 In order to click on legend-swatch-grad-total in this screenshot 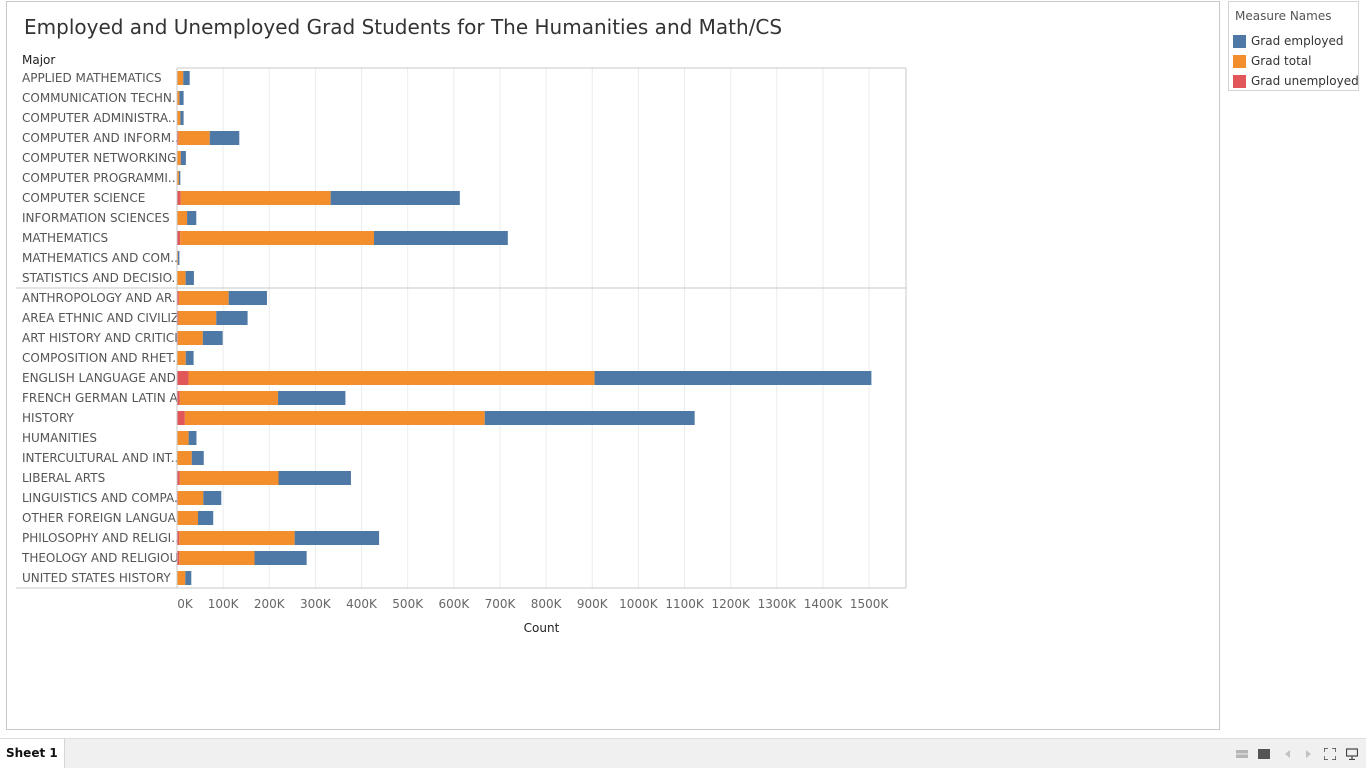, I will do `click(1239, 61)`.